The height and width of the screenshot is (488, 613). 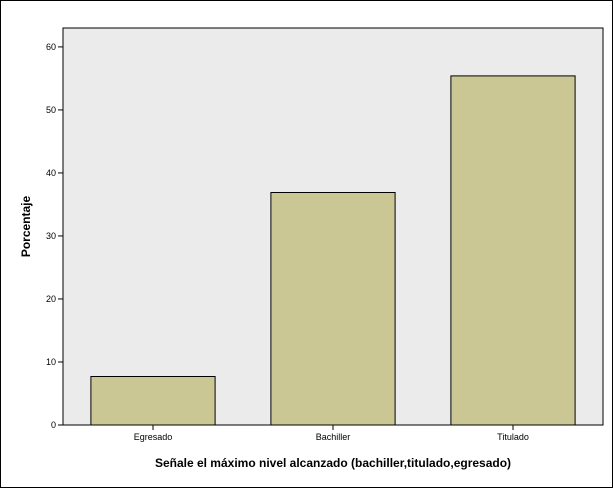 I want to click on x-tick-label: Titulado, so click(x=513, y=437).